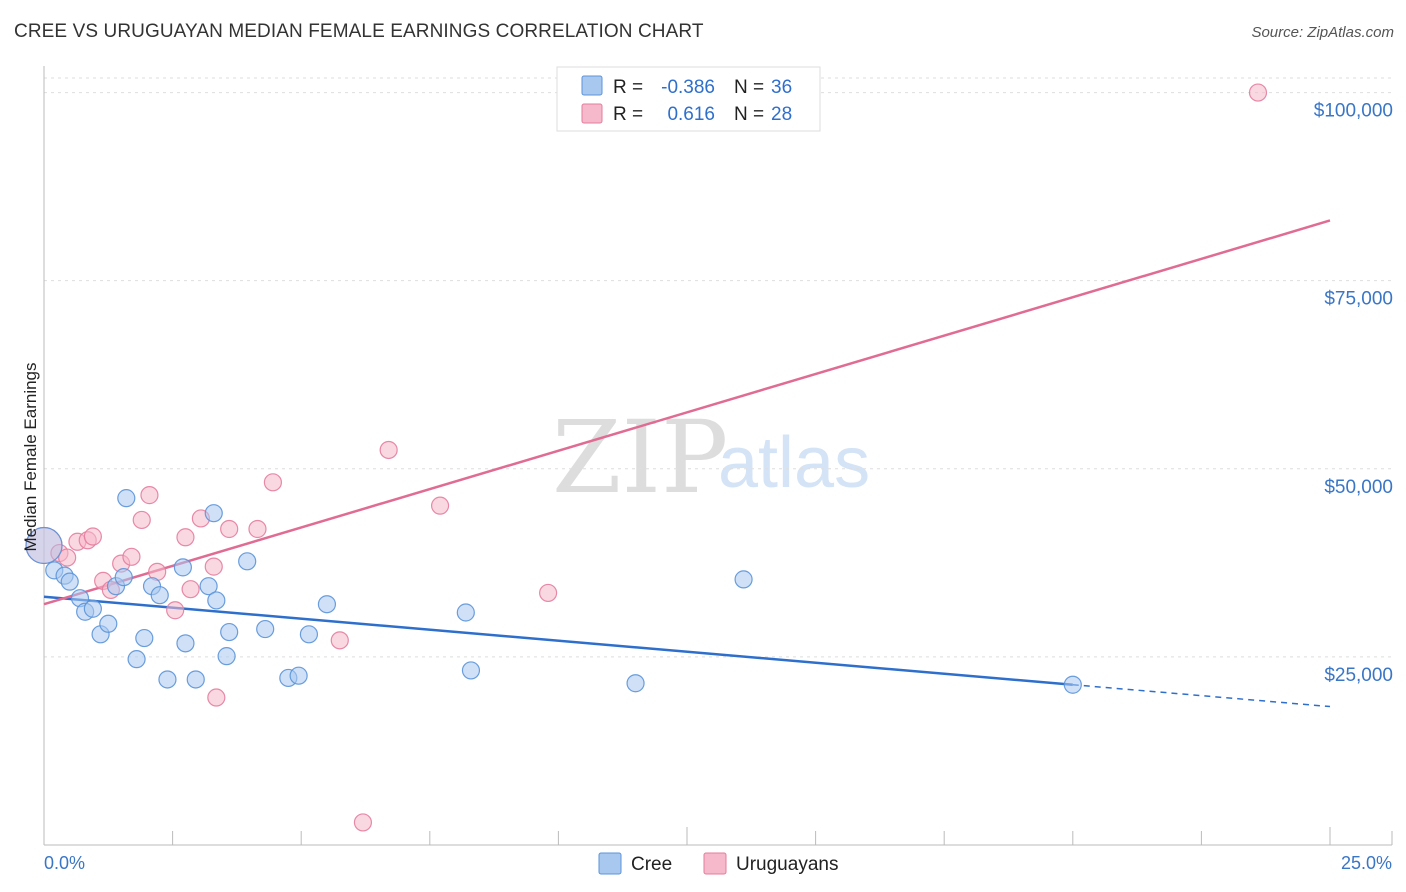 Image resolution: width=1406 pixels, height=892 pixels. I want to click on legend-n-label-cree: N =, so click(749, 87).